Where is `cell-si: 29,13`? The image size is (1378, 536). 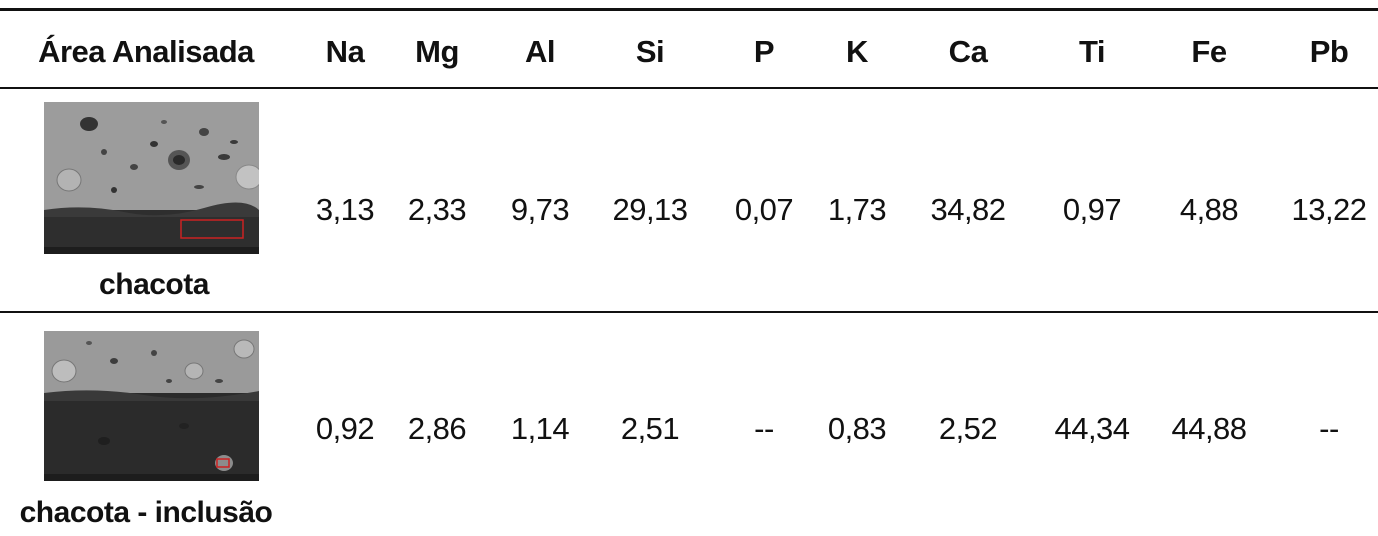 cell-si: 29,13 is located at coordinates (650, 209).